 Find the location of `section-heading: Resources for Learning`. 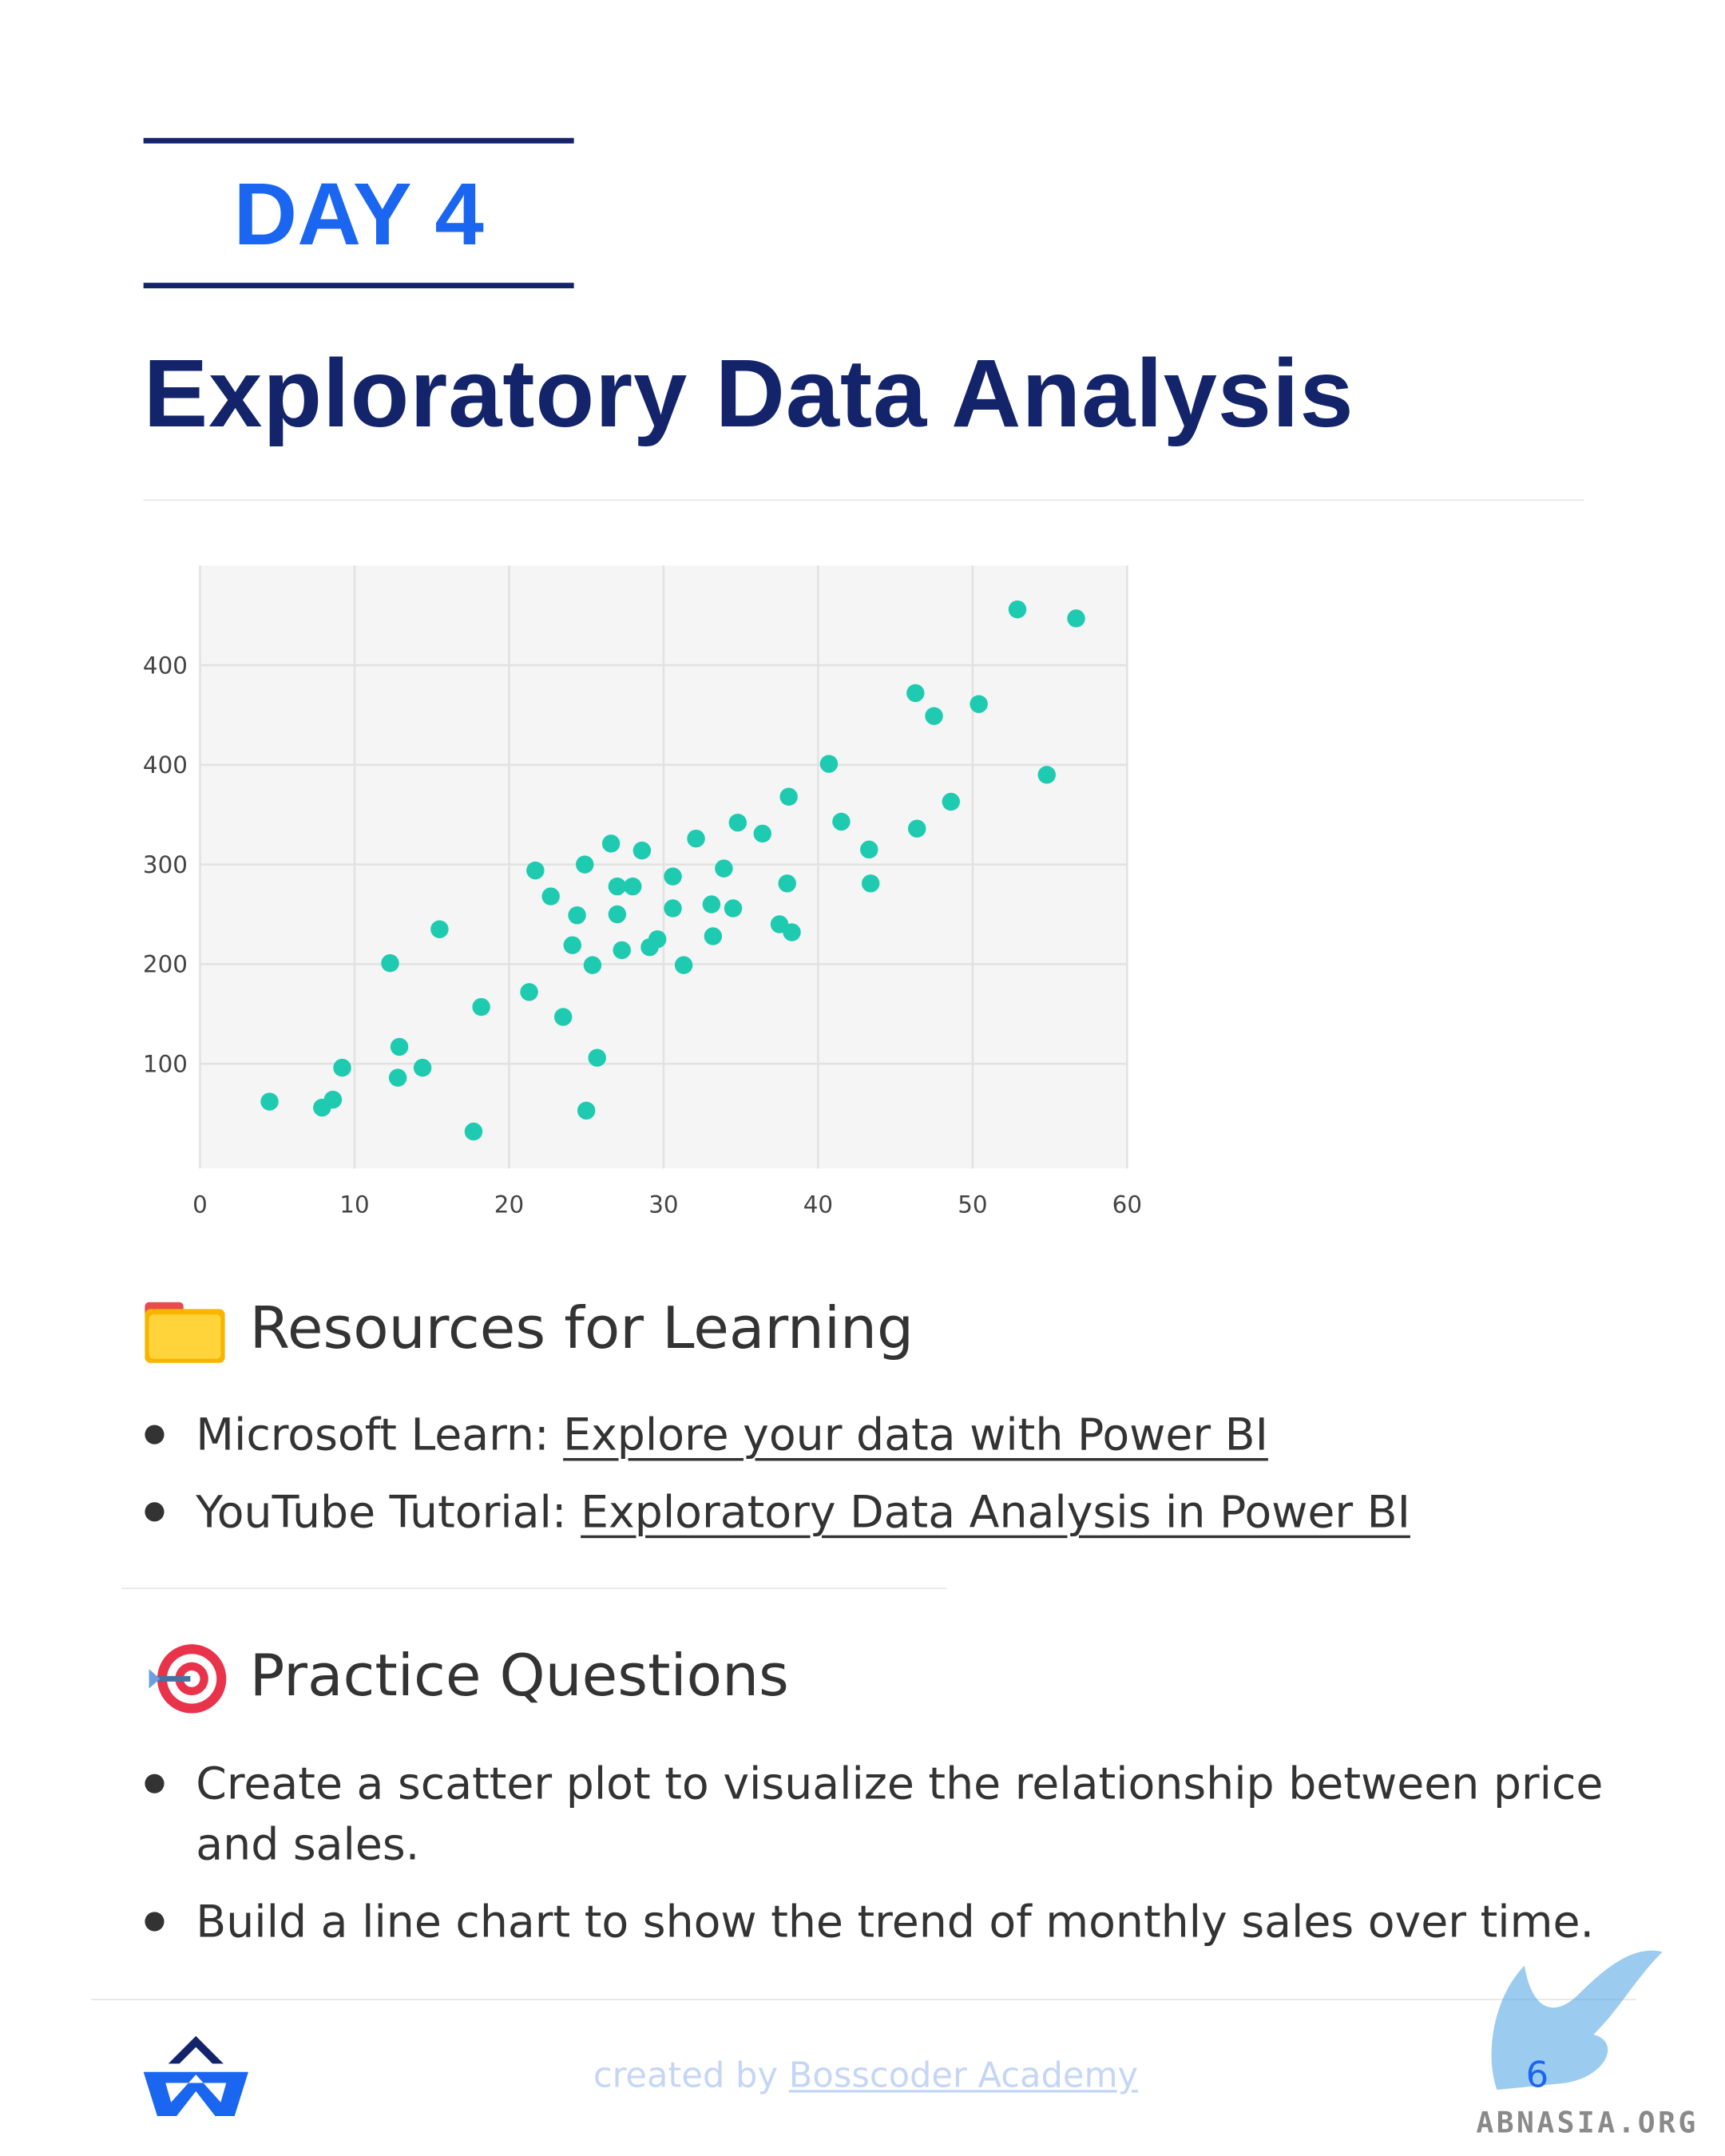

section-heading: Resources for Learning is located at coordinates (582, 1328).